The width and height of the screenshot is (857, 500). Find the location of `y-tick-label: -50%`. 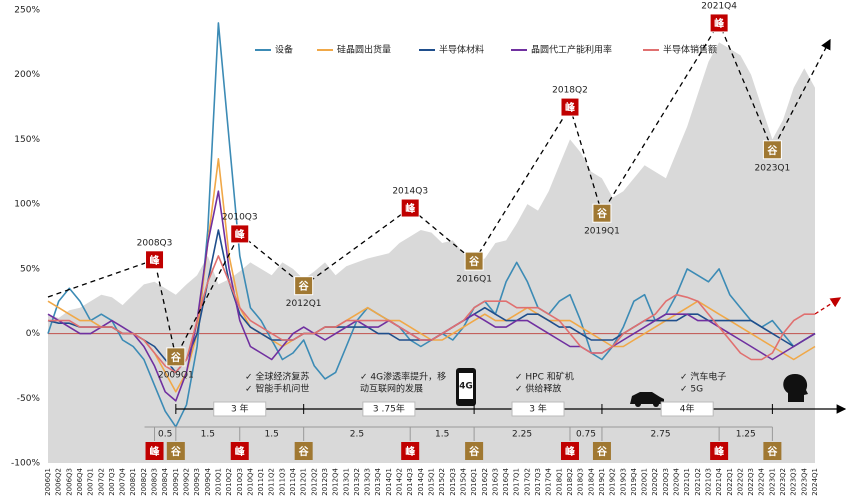

y-tick-label: -50% is located at coordinates (29, 399).